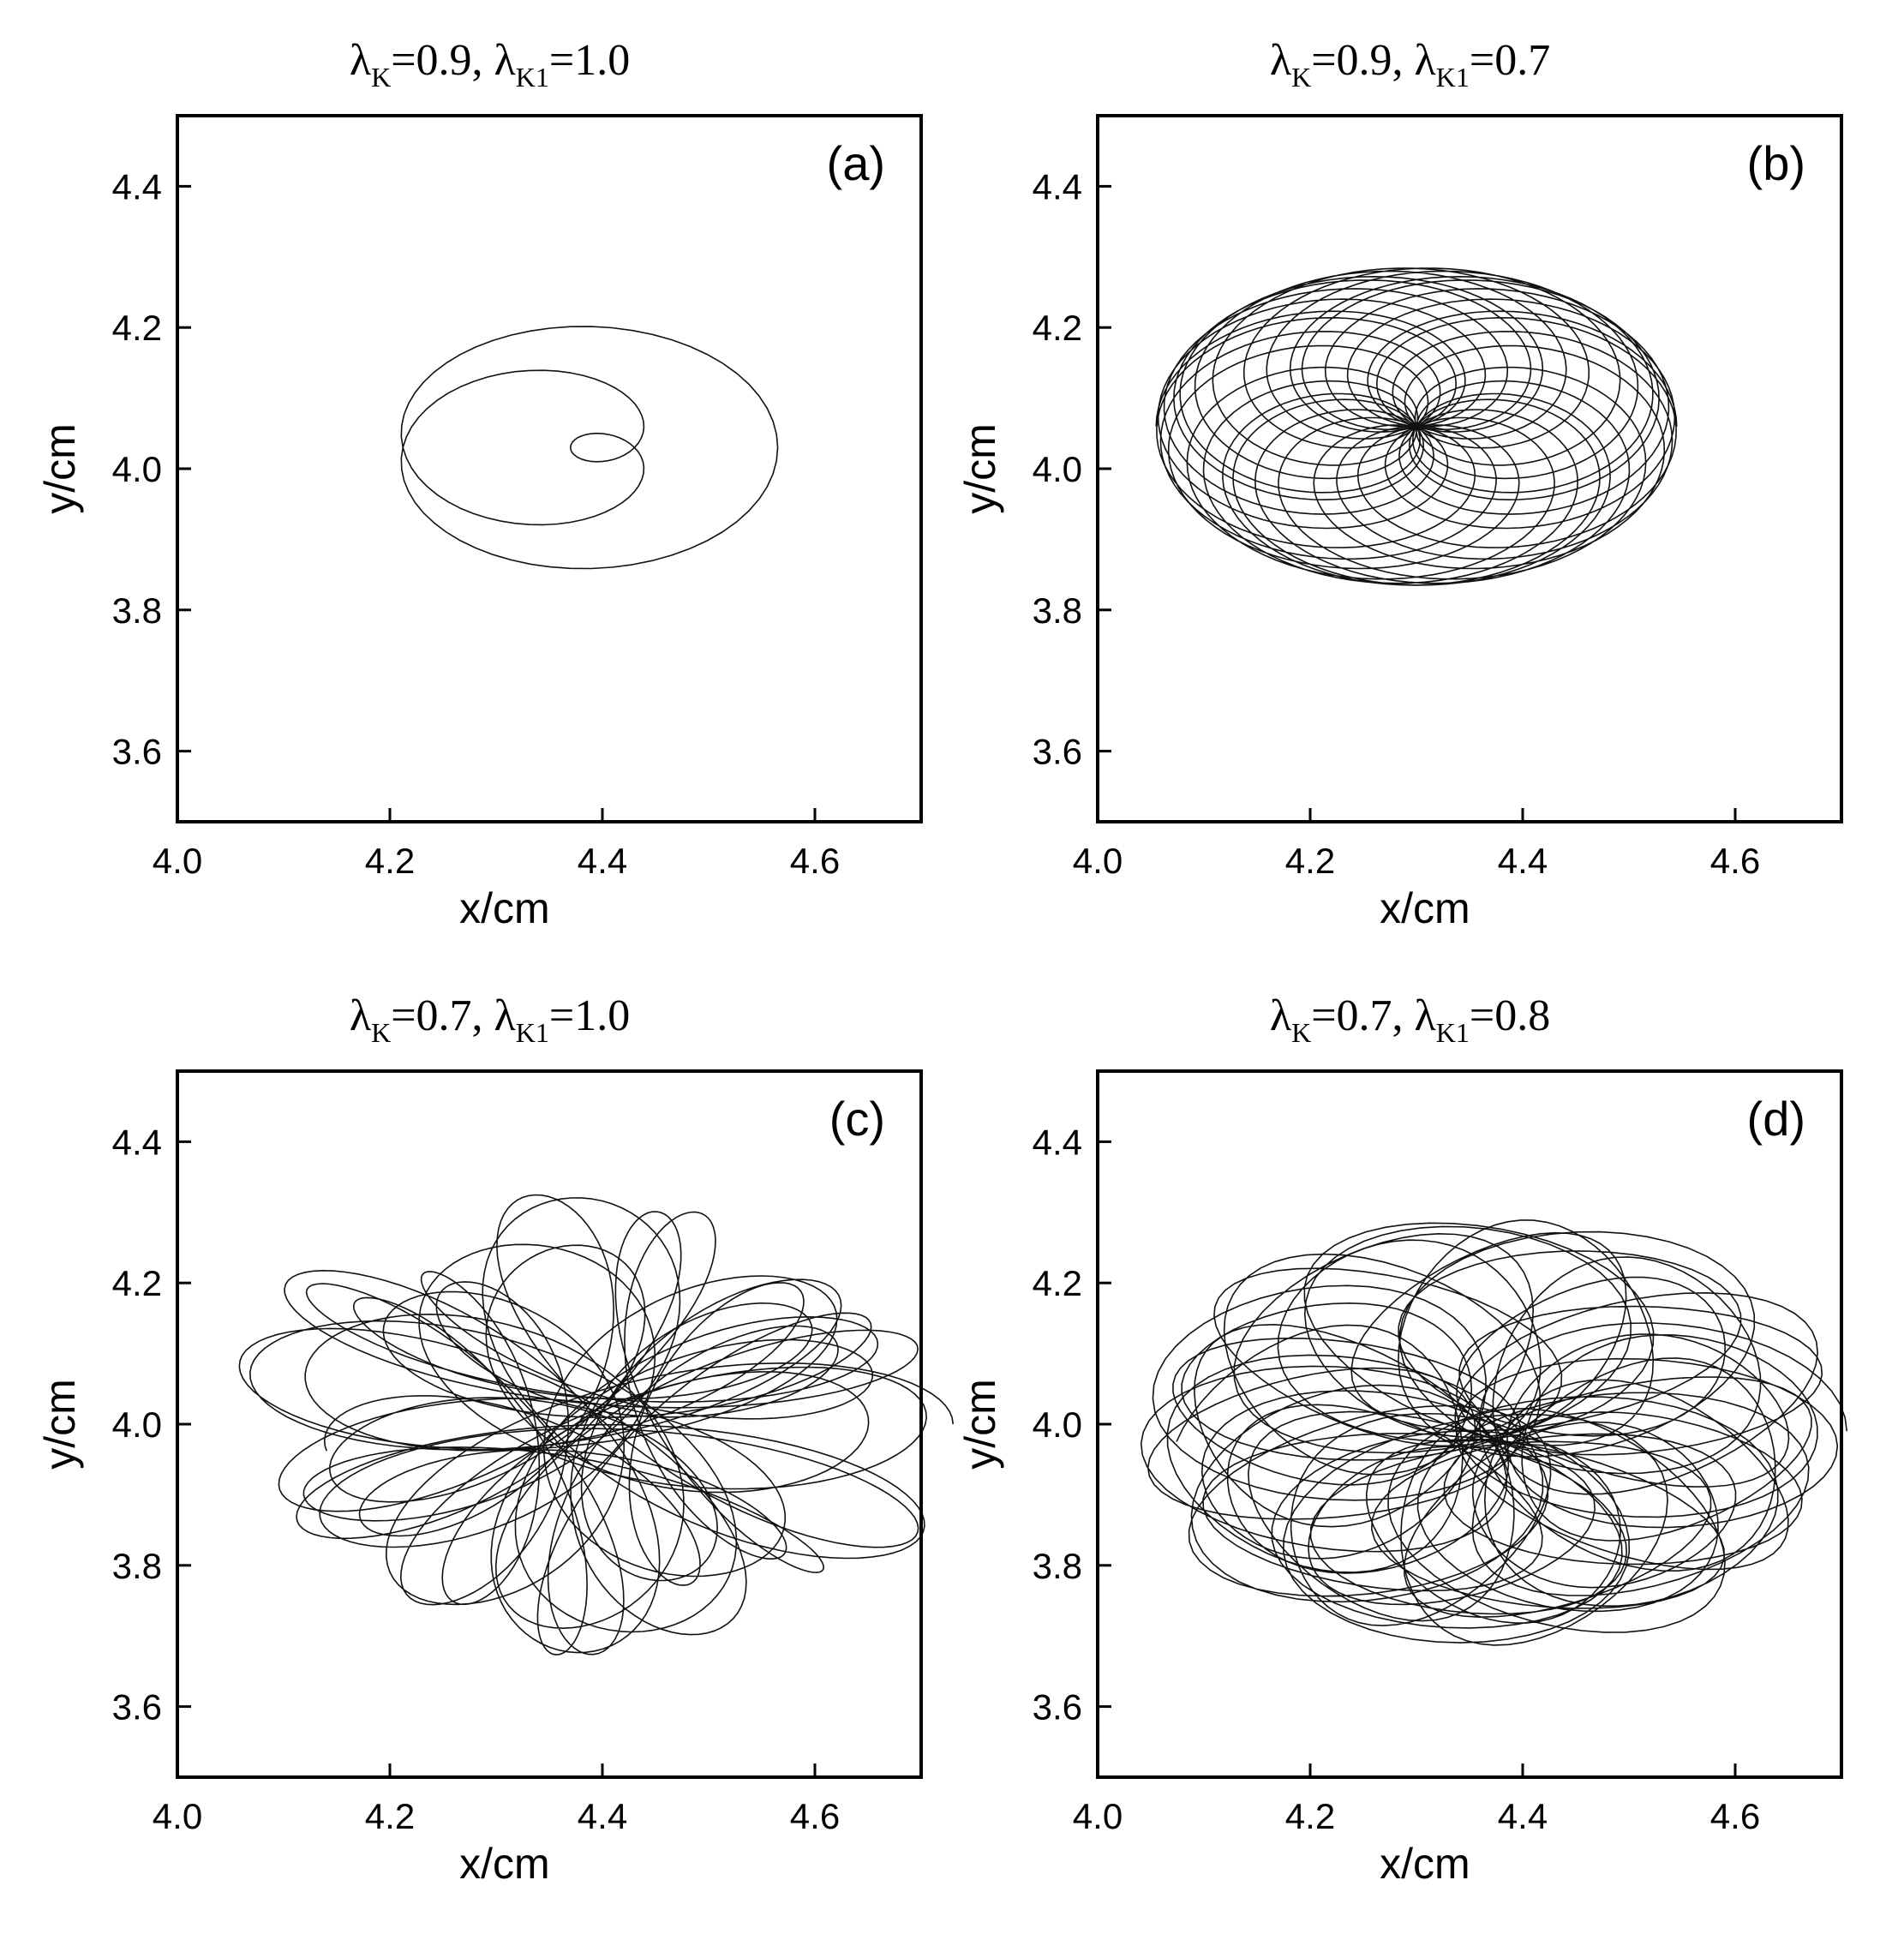 Image resolution: width=1904 pixels, height=1934 pixels. What do you see at coordinates (490, 64) in the screenshot?
I see `panel-title: λK=0.9, λK1=1.0` at bounding box center [490, 64].